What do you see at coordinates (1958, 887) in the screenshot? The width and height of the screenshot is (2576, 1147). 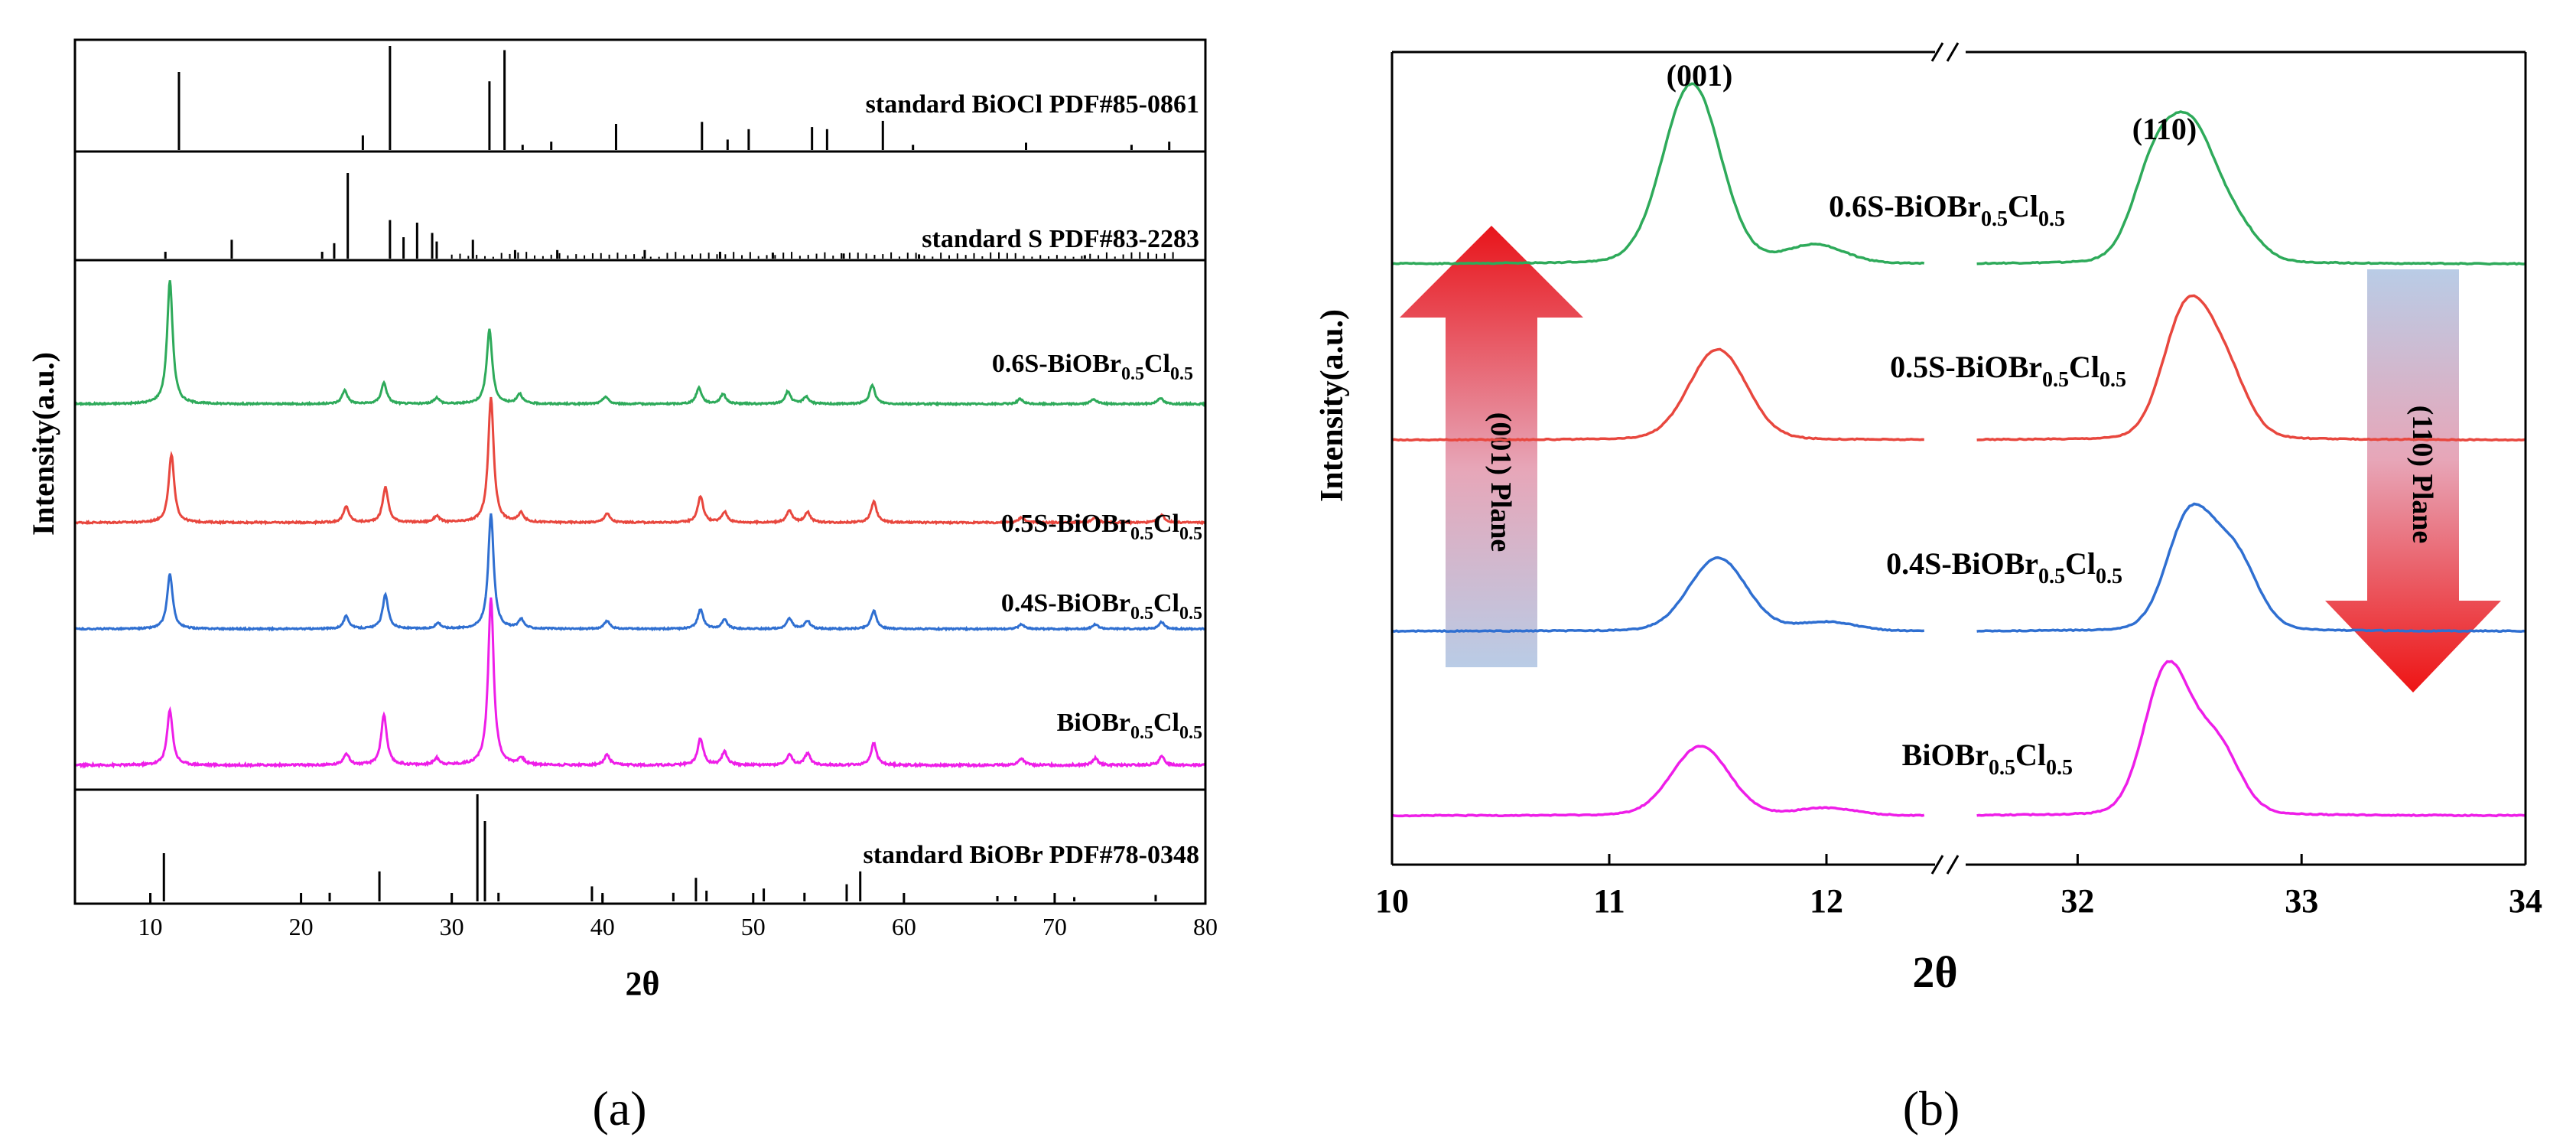 I see `panel-b-xticks: 10 11 12 32 33 34` at bounding box center [1958, 887].